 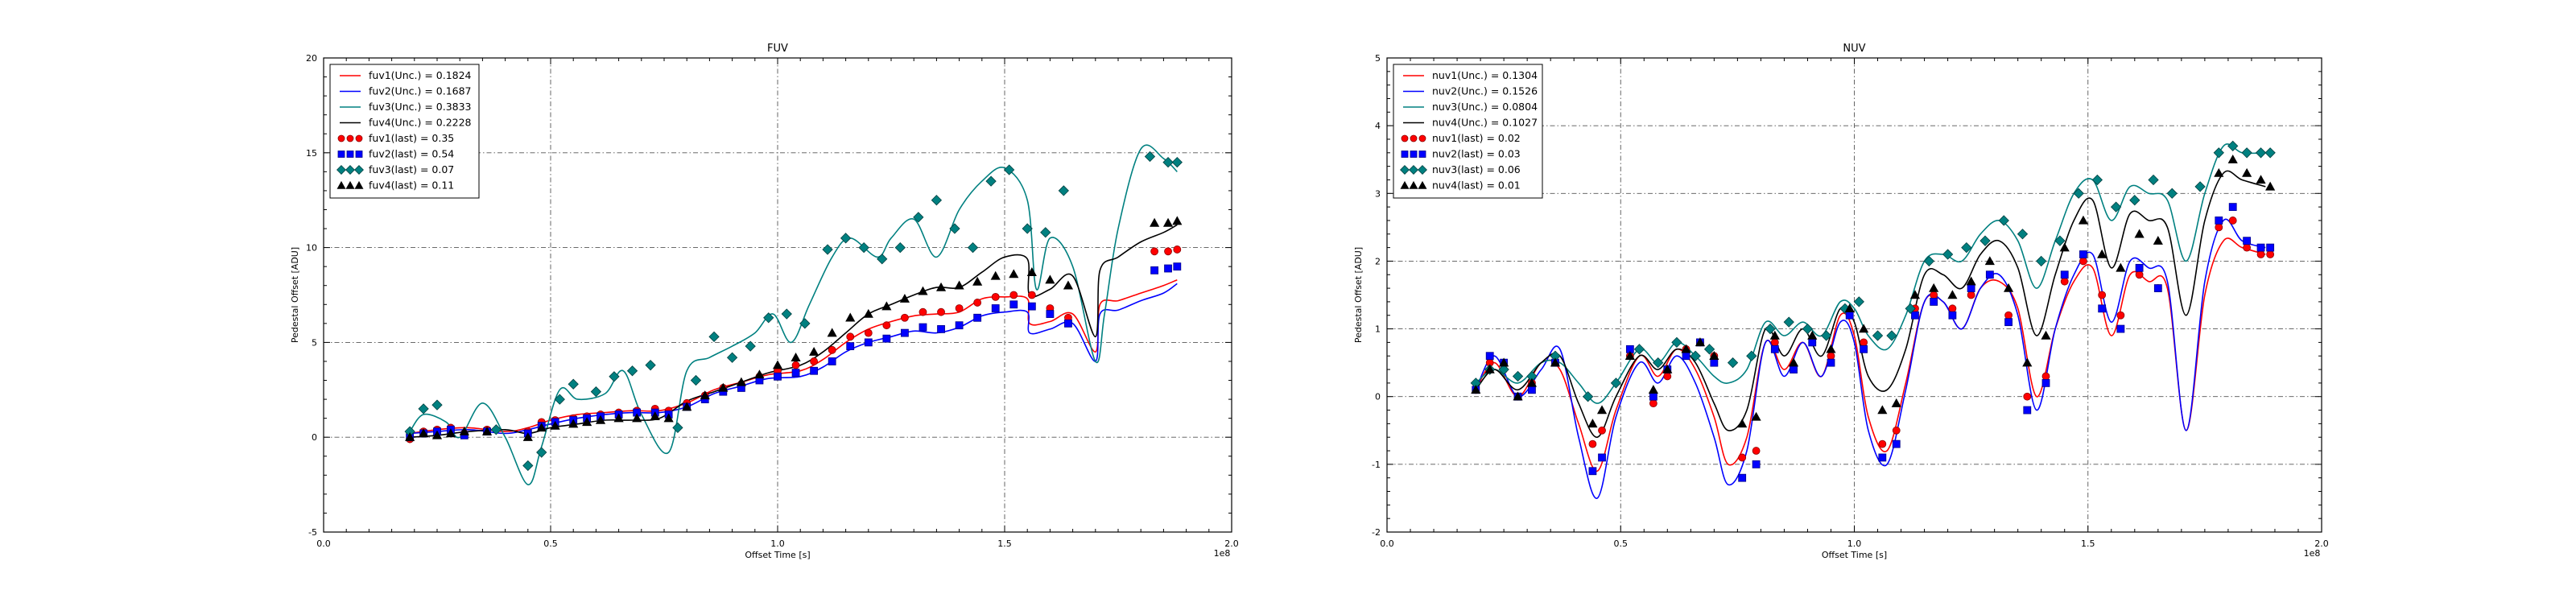 I want to click on nuv-chart-title: NUV, so click(x=1854, y=49).